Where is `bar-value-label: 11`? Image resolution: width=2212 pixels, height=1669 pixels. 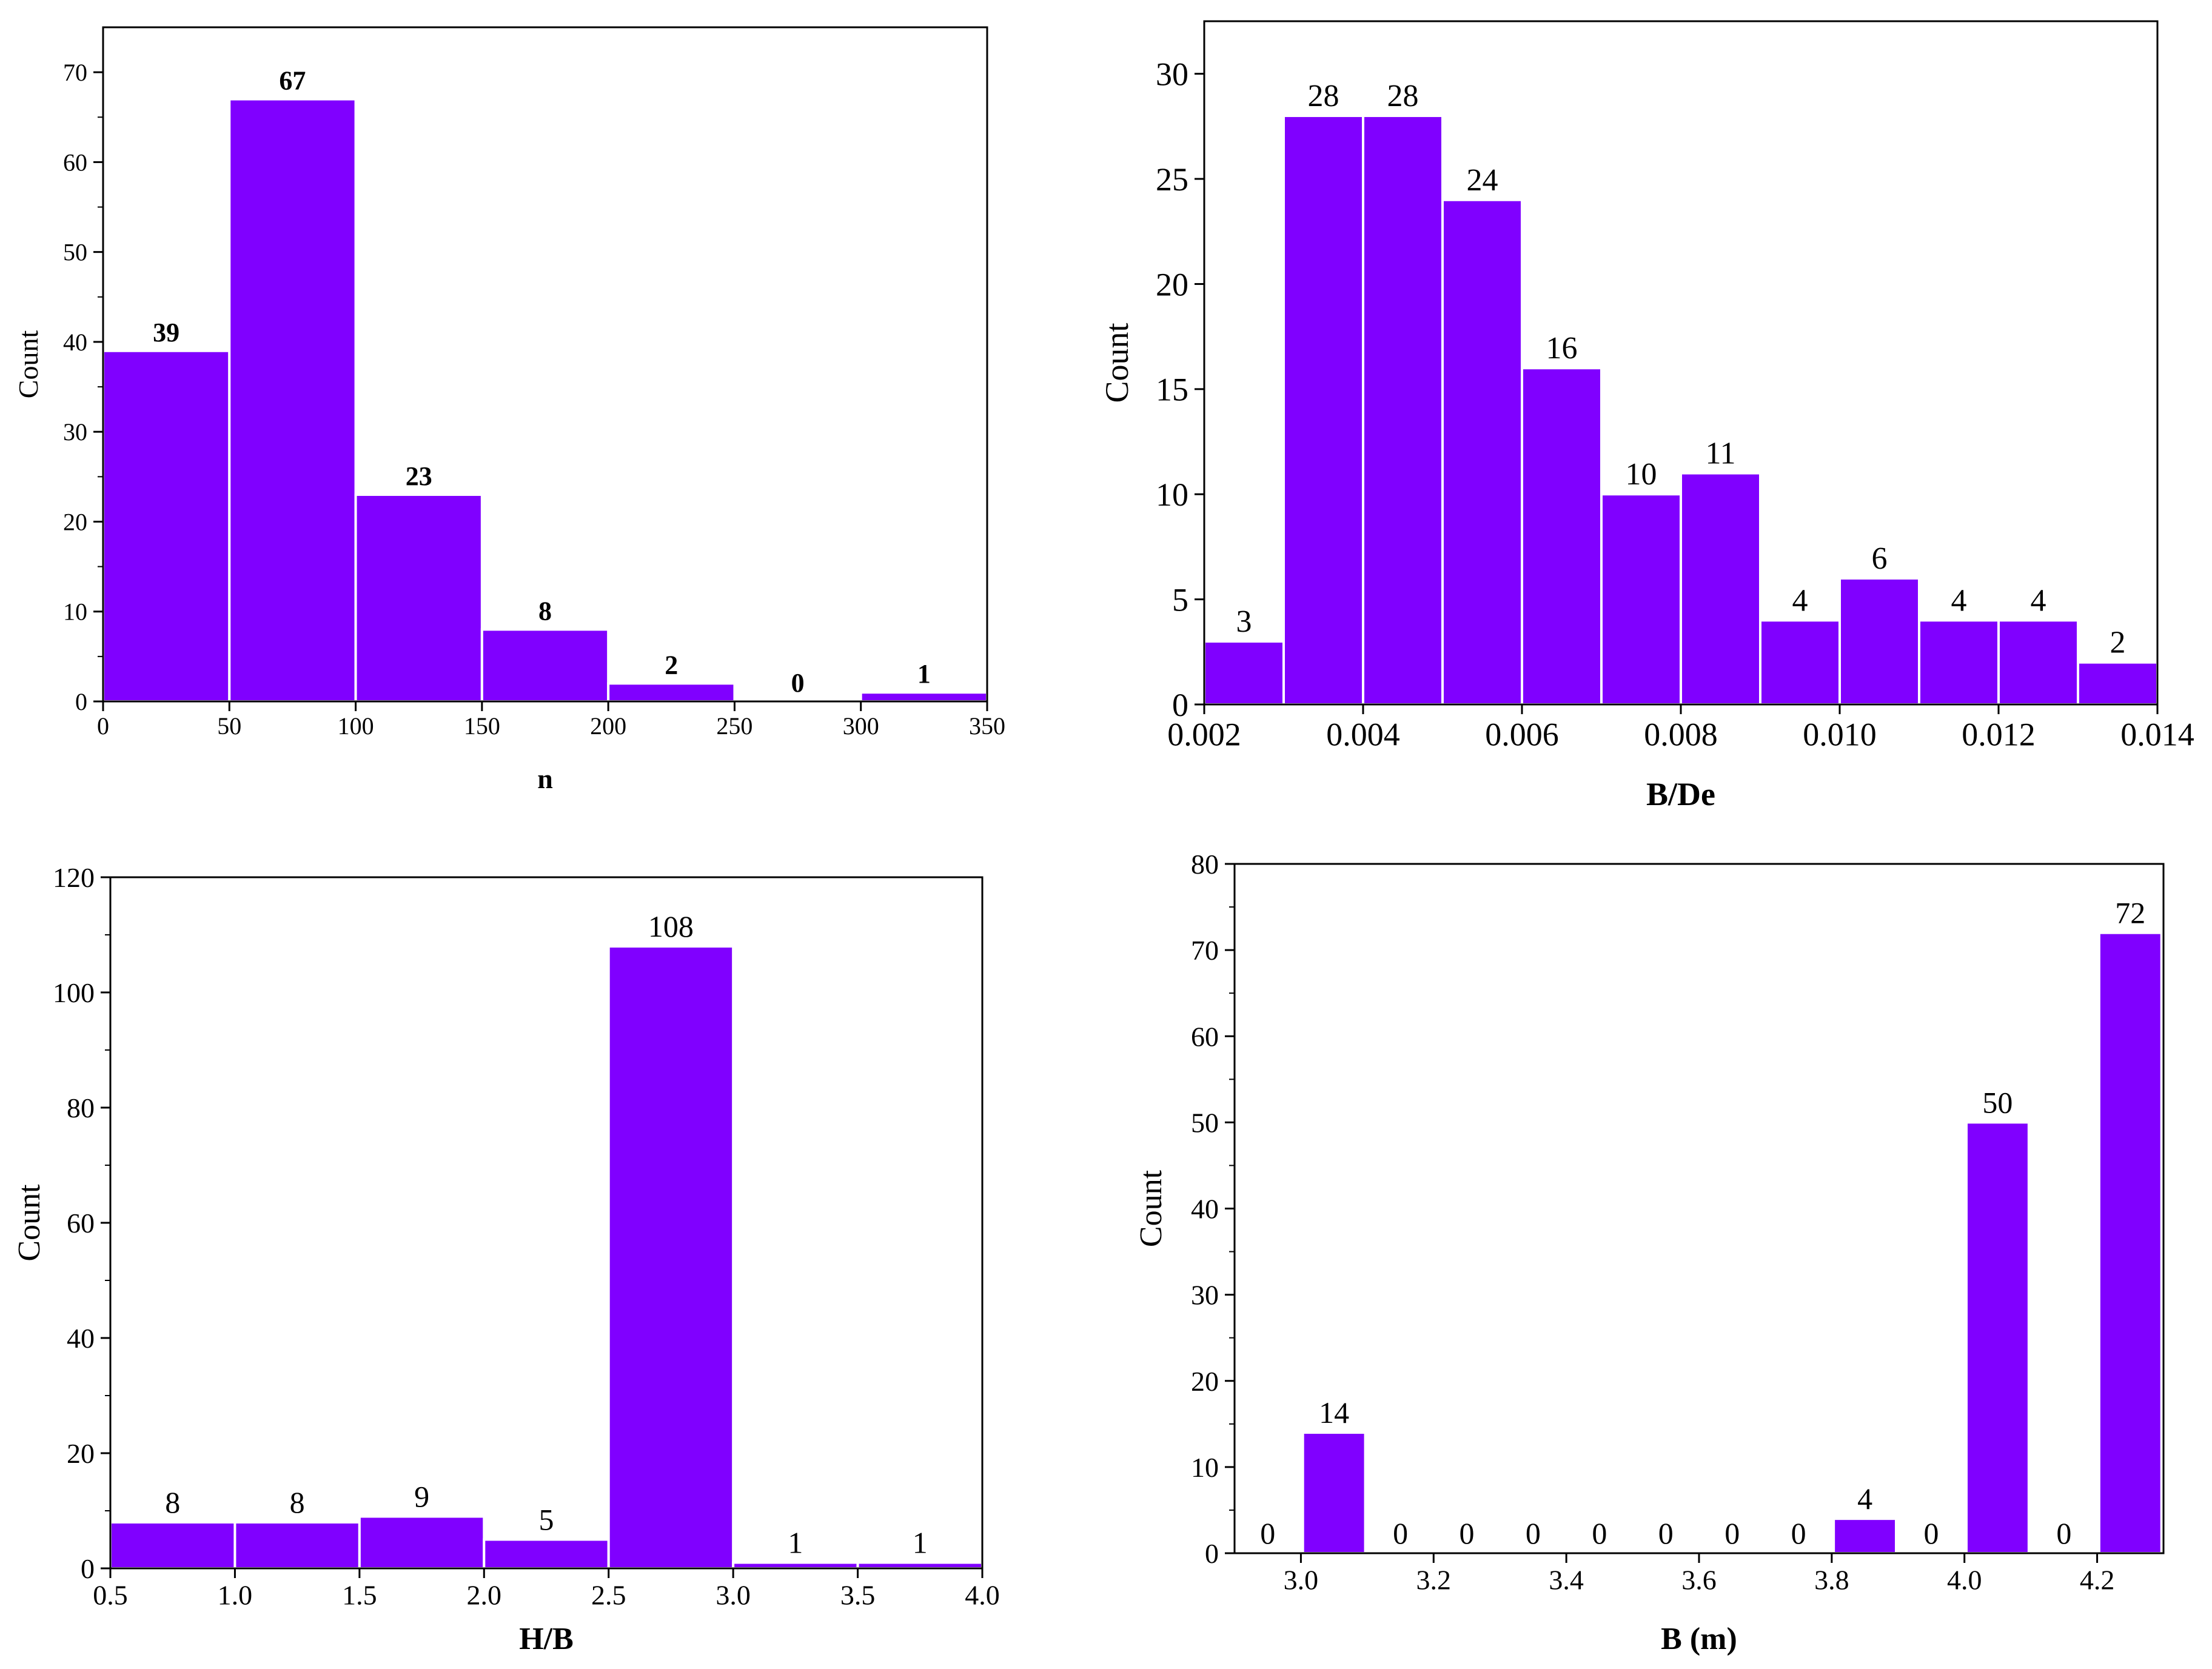 bar-value-label: 11 is located at coordinates (1720, 453).